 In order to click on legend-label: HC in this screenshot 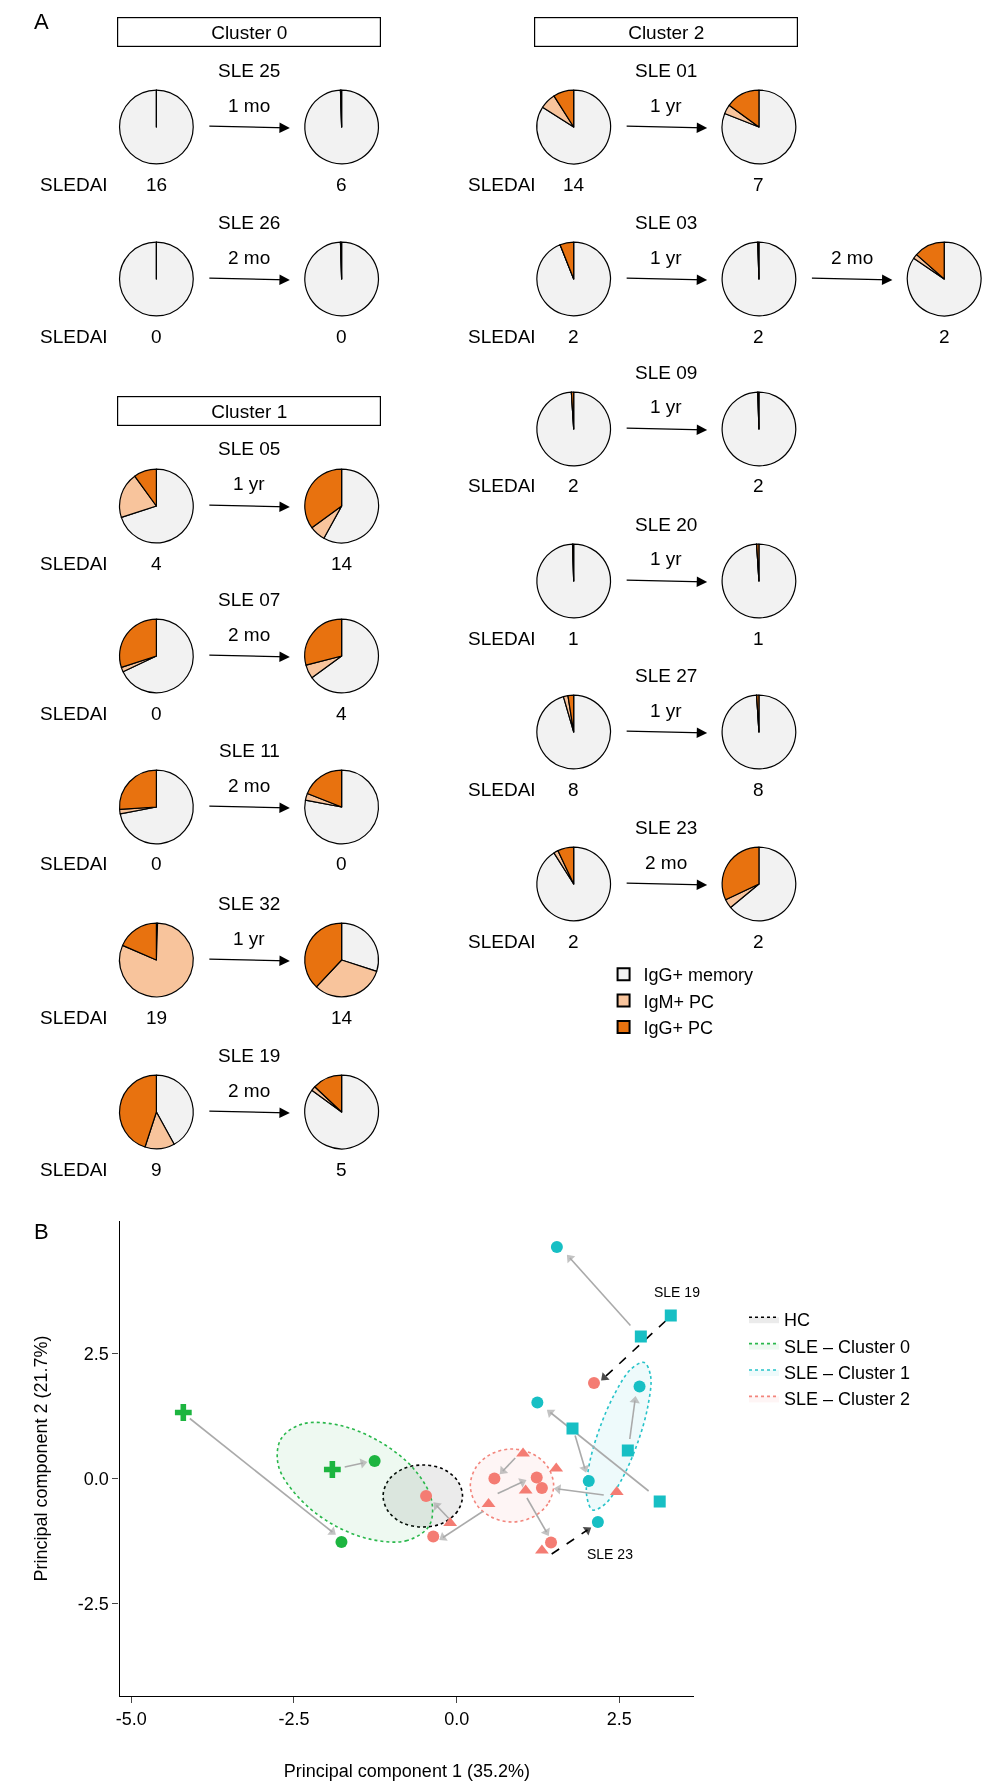, I will do `click(797, 1320)`.